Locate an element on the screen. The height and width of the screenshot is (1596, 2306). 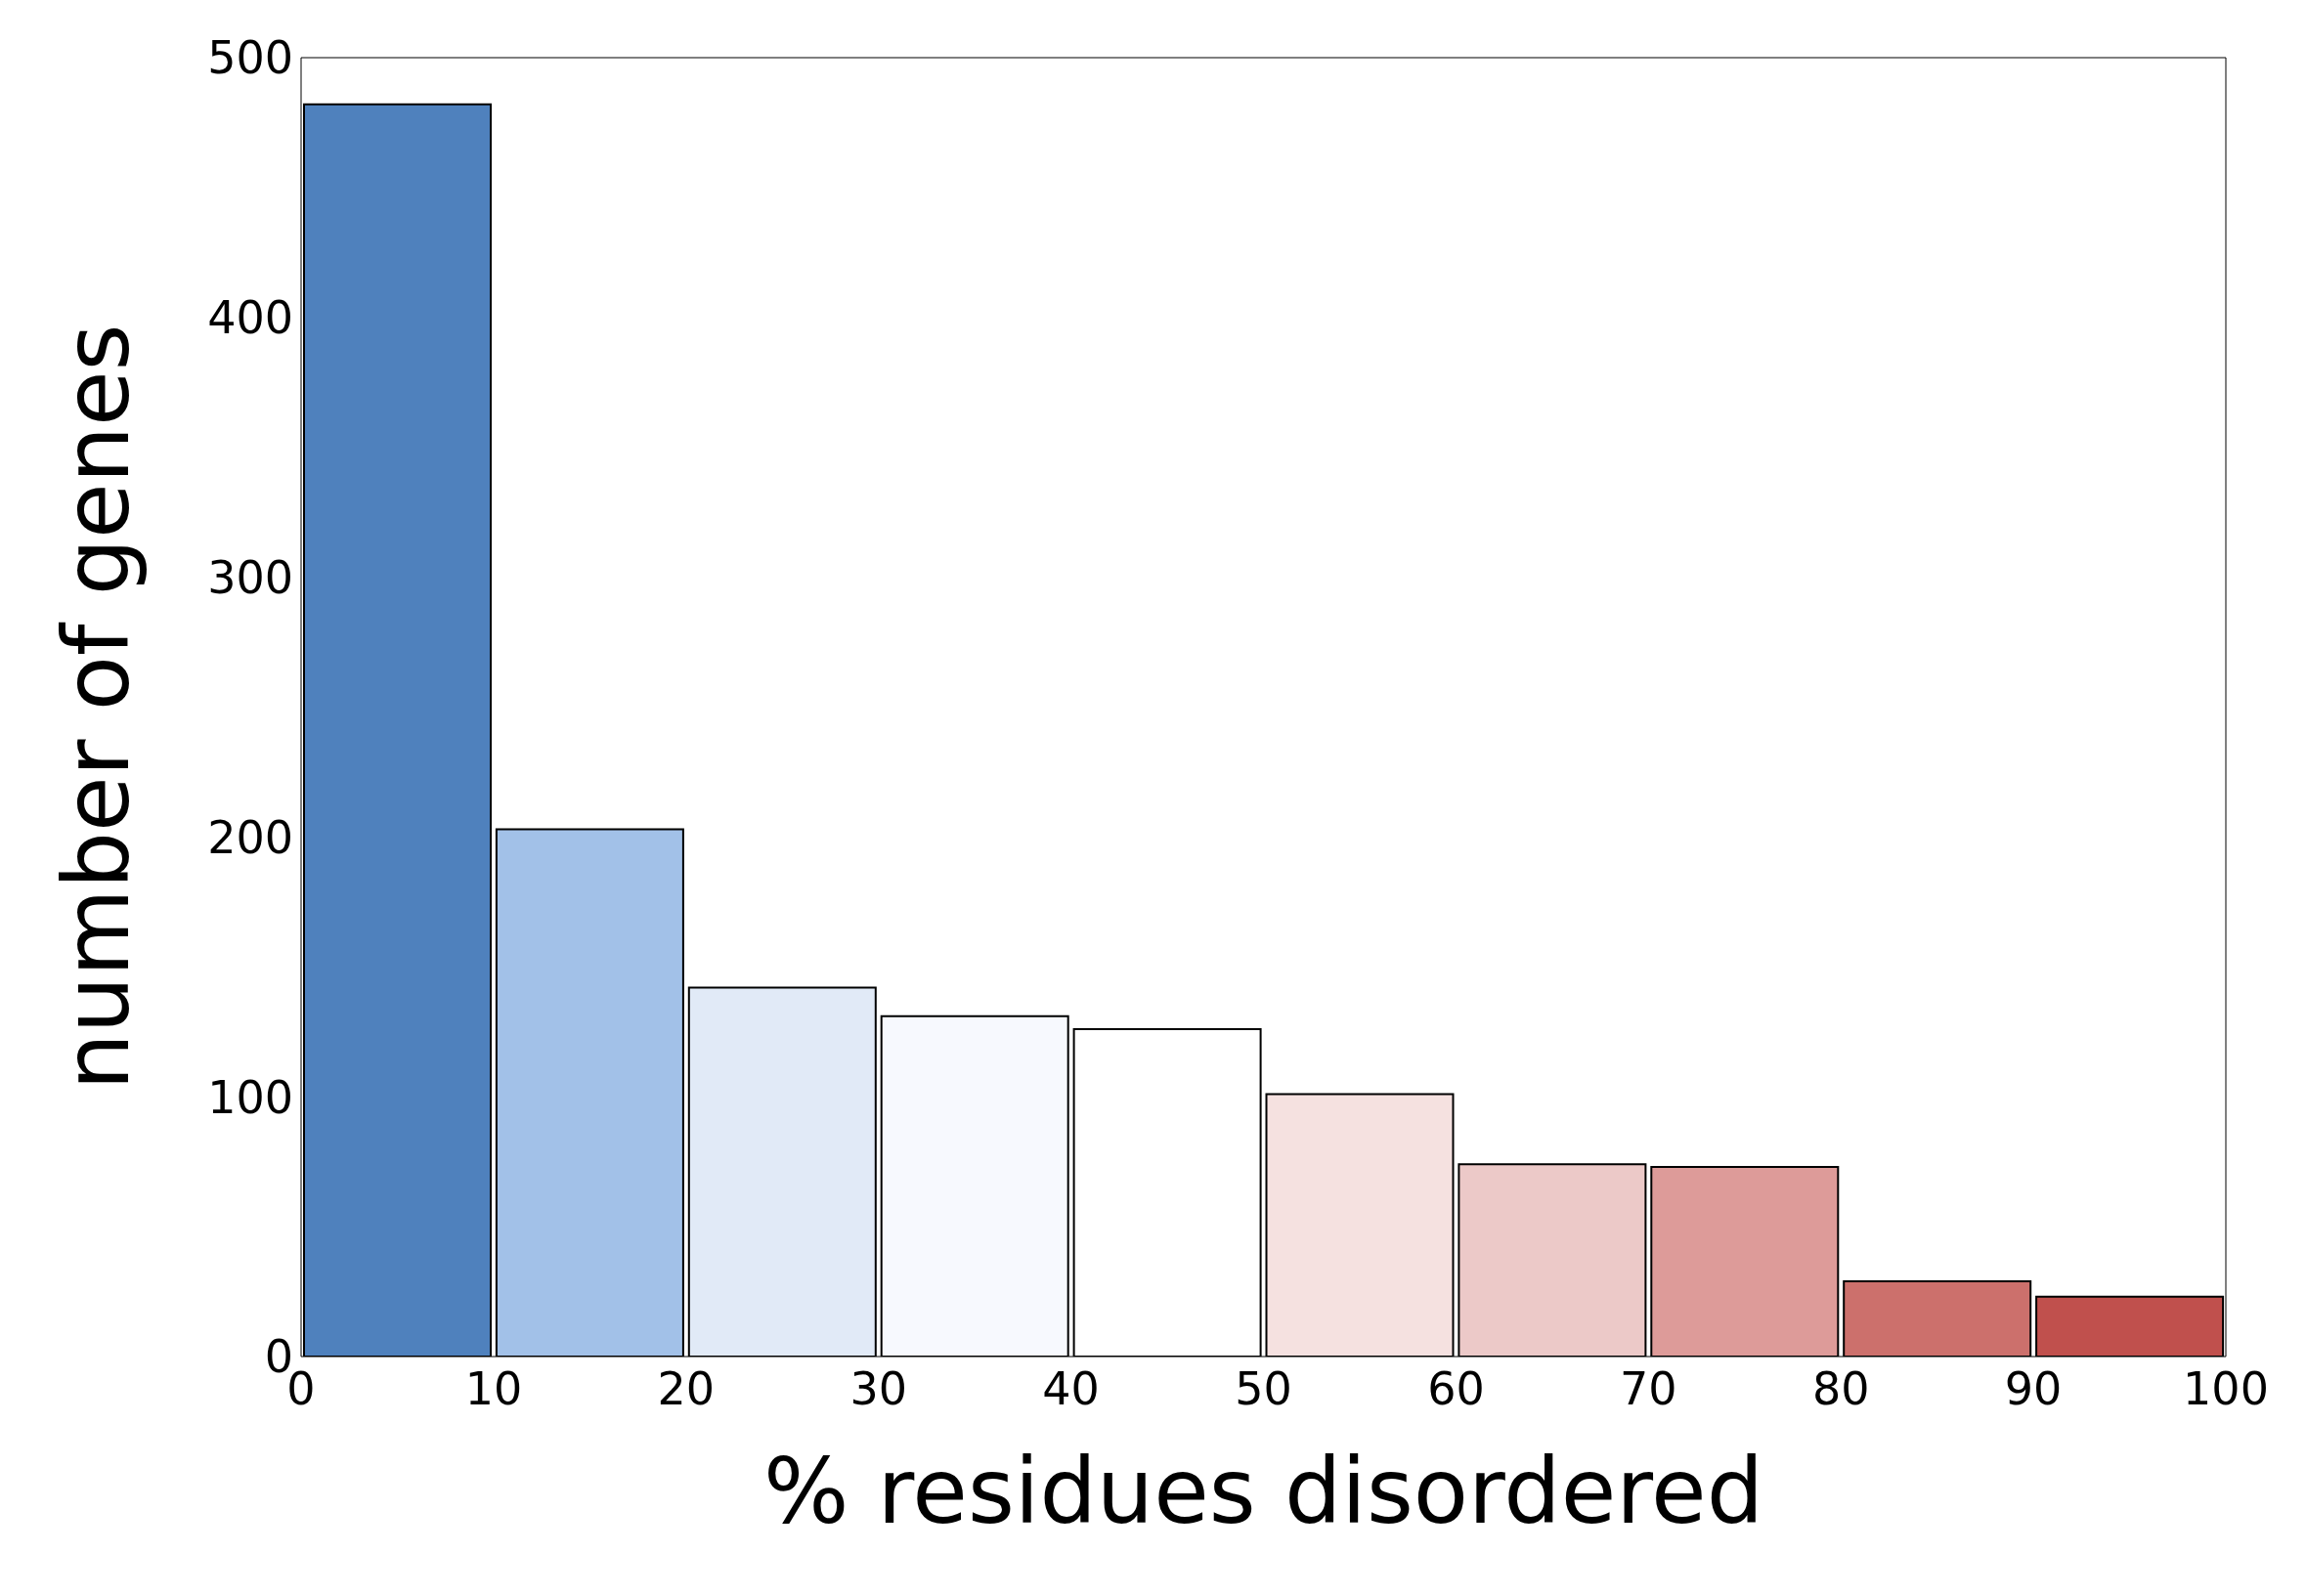
x-tick-label: 10 is located at coordinates (493, 1388).